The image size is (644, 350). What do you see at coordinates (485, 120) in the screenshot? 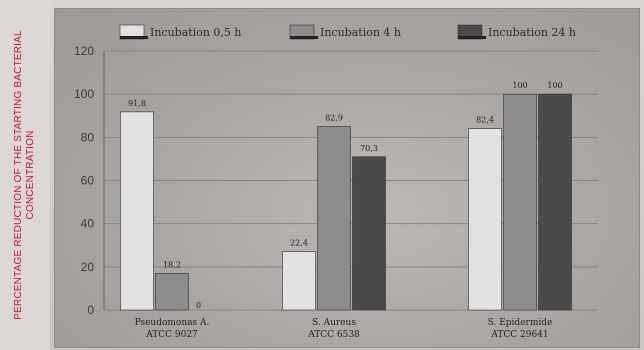
I see `bar-value-label: 82,4` at bounding box center [485, 120].